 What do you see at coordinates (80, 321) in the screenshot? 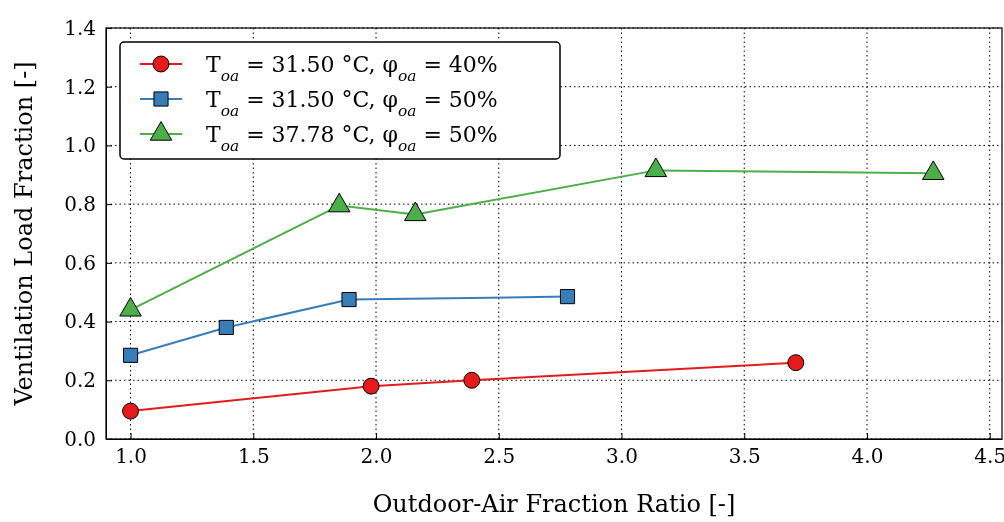
I see `y-tick-label: 0.4` at bounding box center [80, 321].